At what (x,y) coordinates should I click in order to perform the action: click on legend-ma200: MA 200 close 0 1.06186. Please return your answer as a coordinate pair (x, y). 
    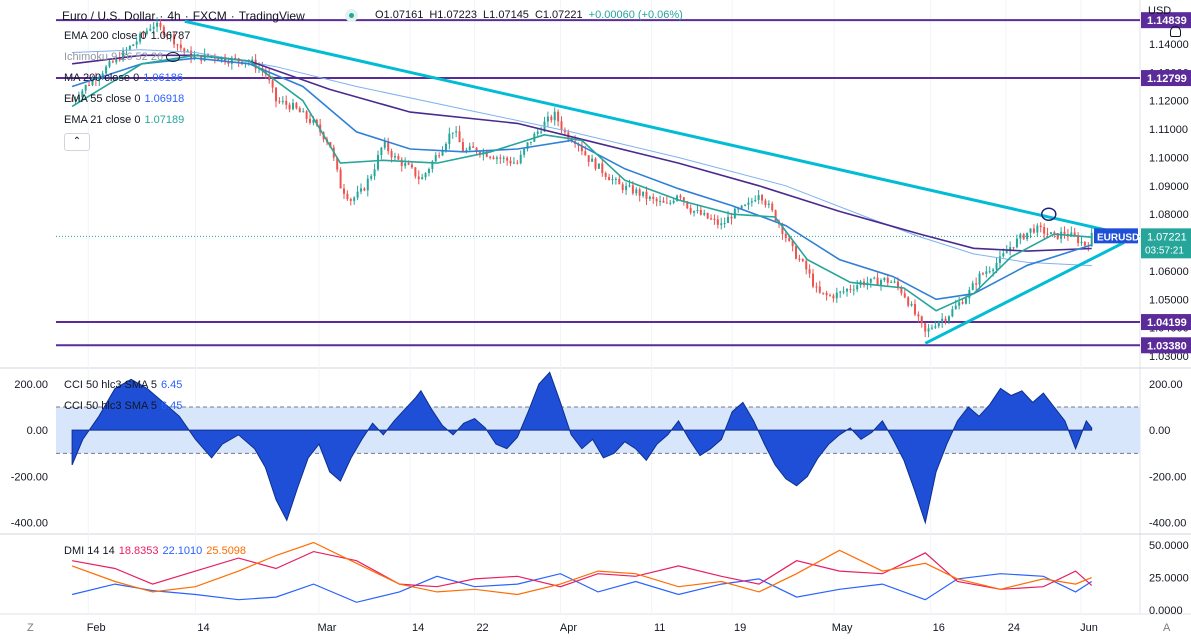
    Looking at the image, I should click on (123, 78).